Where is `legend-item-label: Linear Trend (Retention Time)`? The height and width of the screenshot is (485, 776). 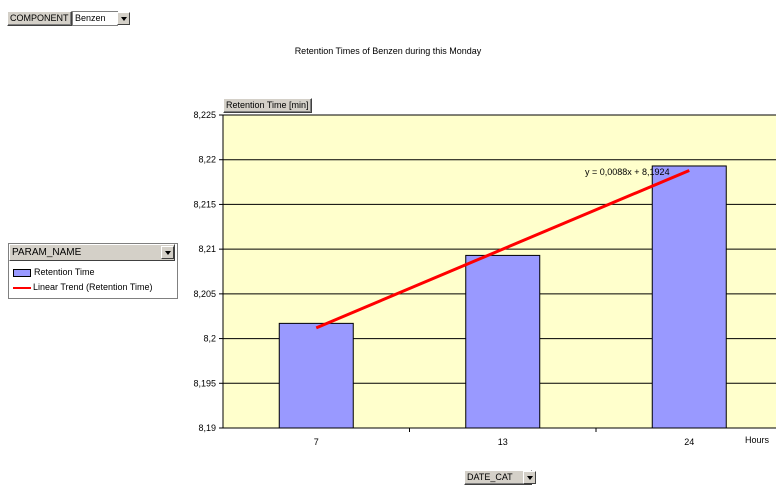
legend-item-label: Linear Trend (Retention Time) is located at coordinates (93, 287).